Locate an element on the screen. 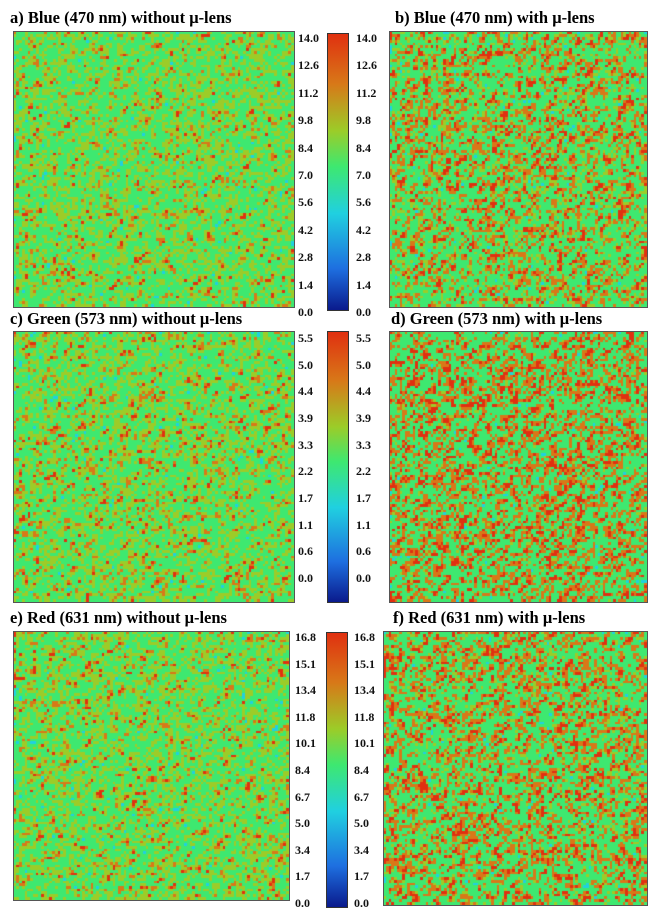 Image resolution: width=648 pixels, height=911 pixels. heatmap-c-canvas is located at coordinates (154, 467).